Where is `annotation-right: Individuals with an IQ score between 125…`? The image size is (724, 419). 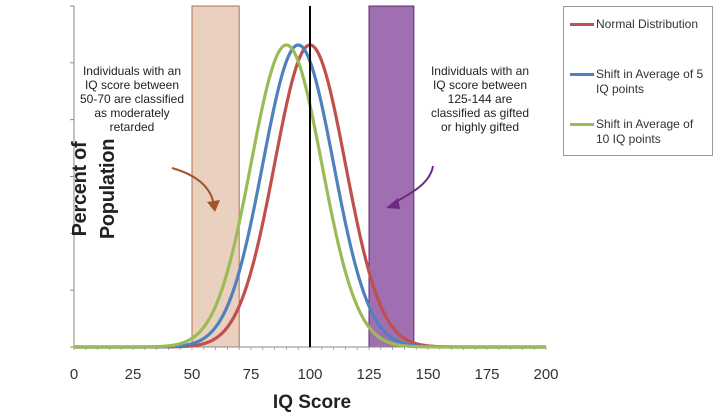 annotation-right: Individuals with an IQ score between 125… is located at coordinates (480, 99).